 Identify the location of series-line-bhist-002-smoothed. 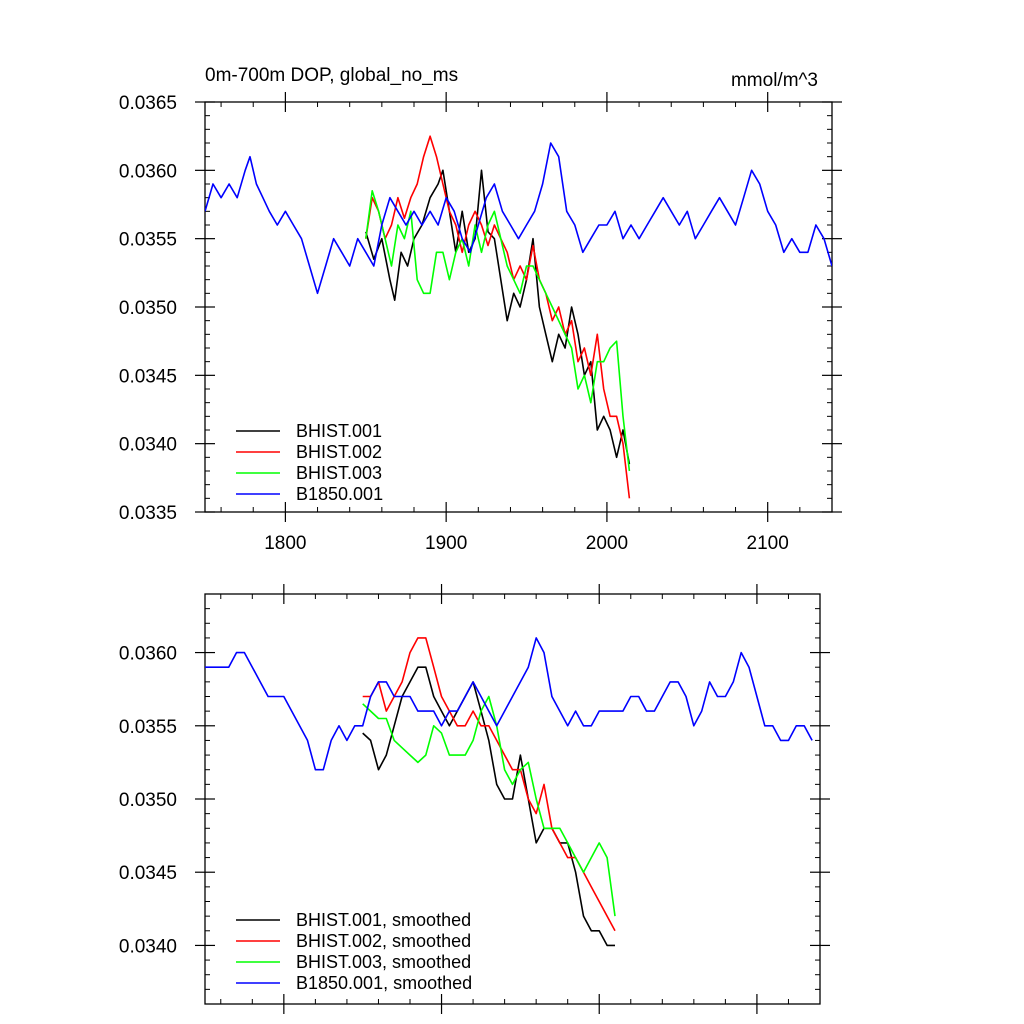
(489, 784).